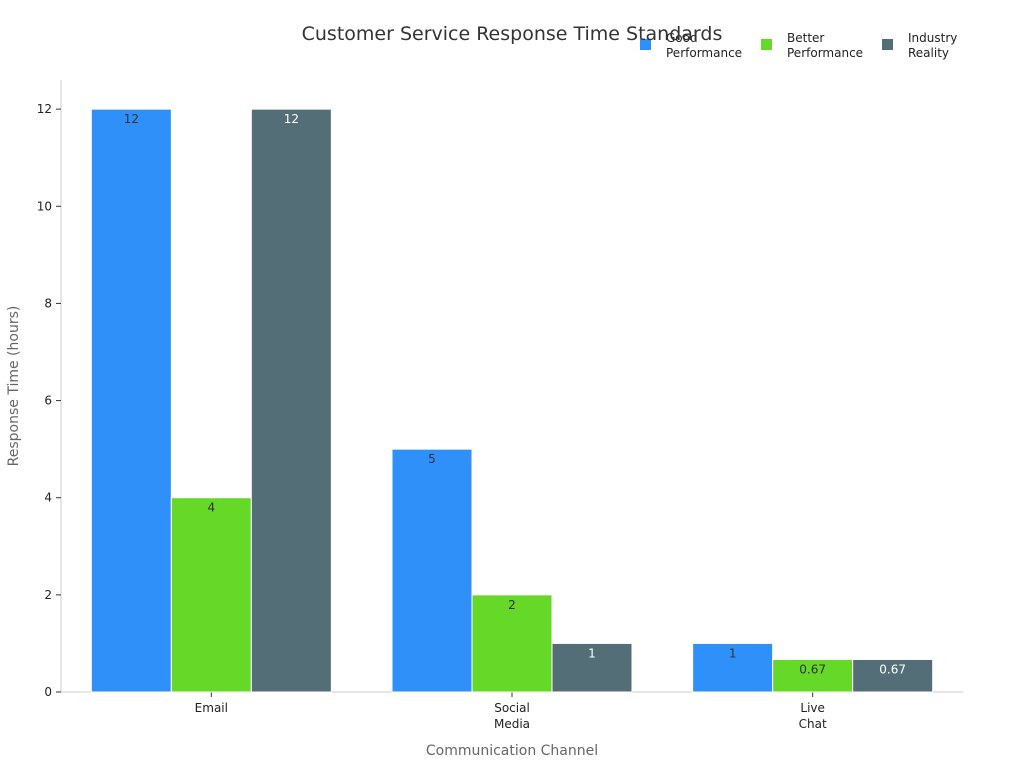 The height and width of the screenshot is (768, 1024). I want to click on legend-label: Industry Reality, so click(932, 45).